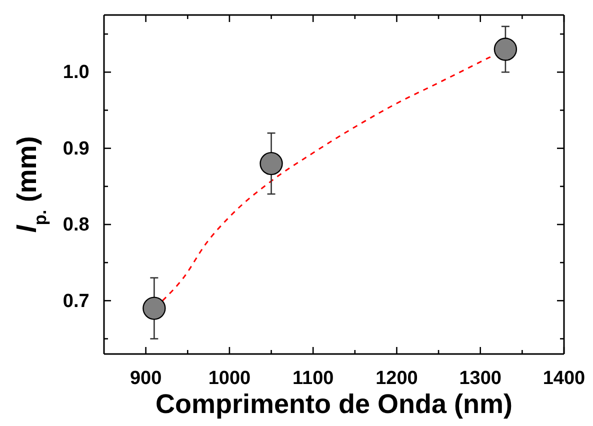 This screenshot has width=593, height=426. Describe the element at coordinates (313, 378) in the screenshot. I see `x-tick-label: 1100` at that location.